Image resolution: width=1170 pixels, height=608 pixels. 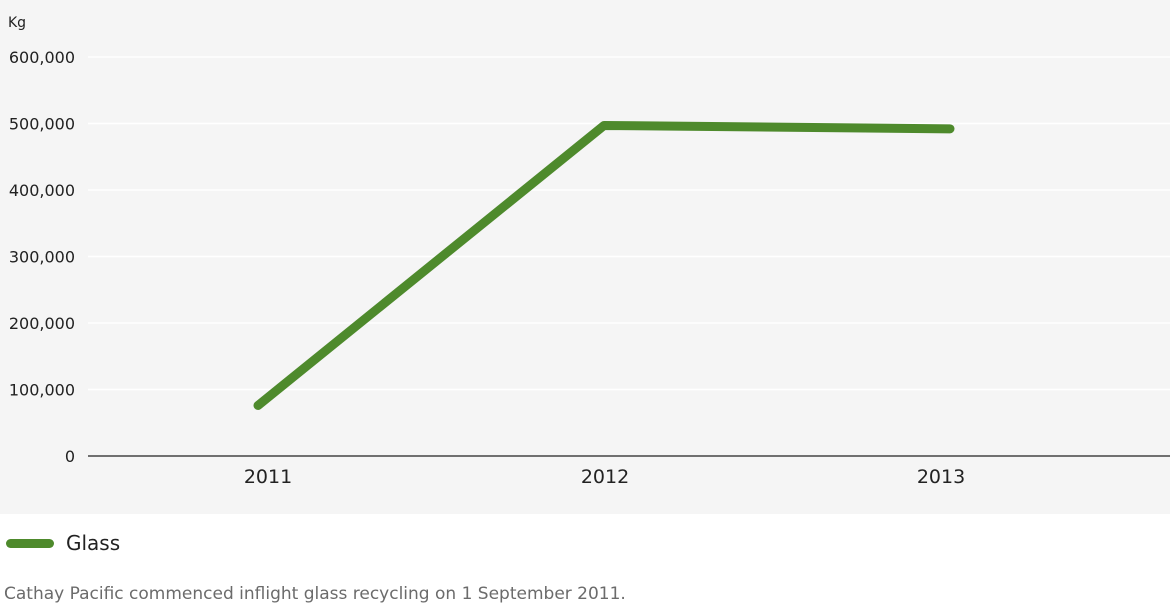 What do you see at coordinates (42, 190) in the screenshot?
I see `y-tick-label: 400,000` at bounding box center [42, 190].